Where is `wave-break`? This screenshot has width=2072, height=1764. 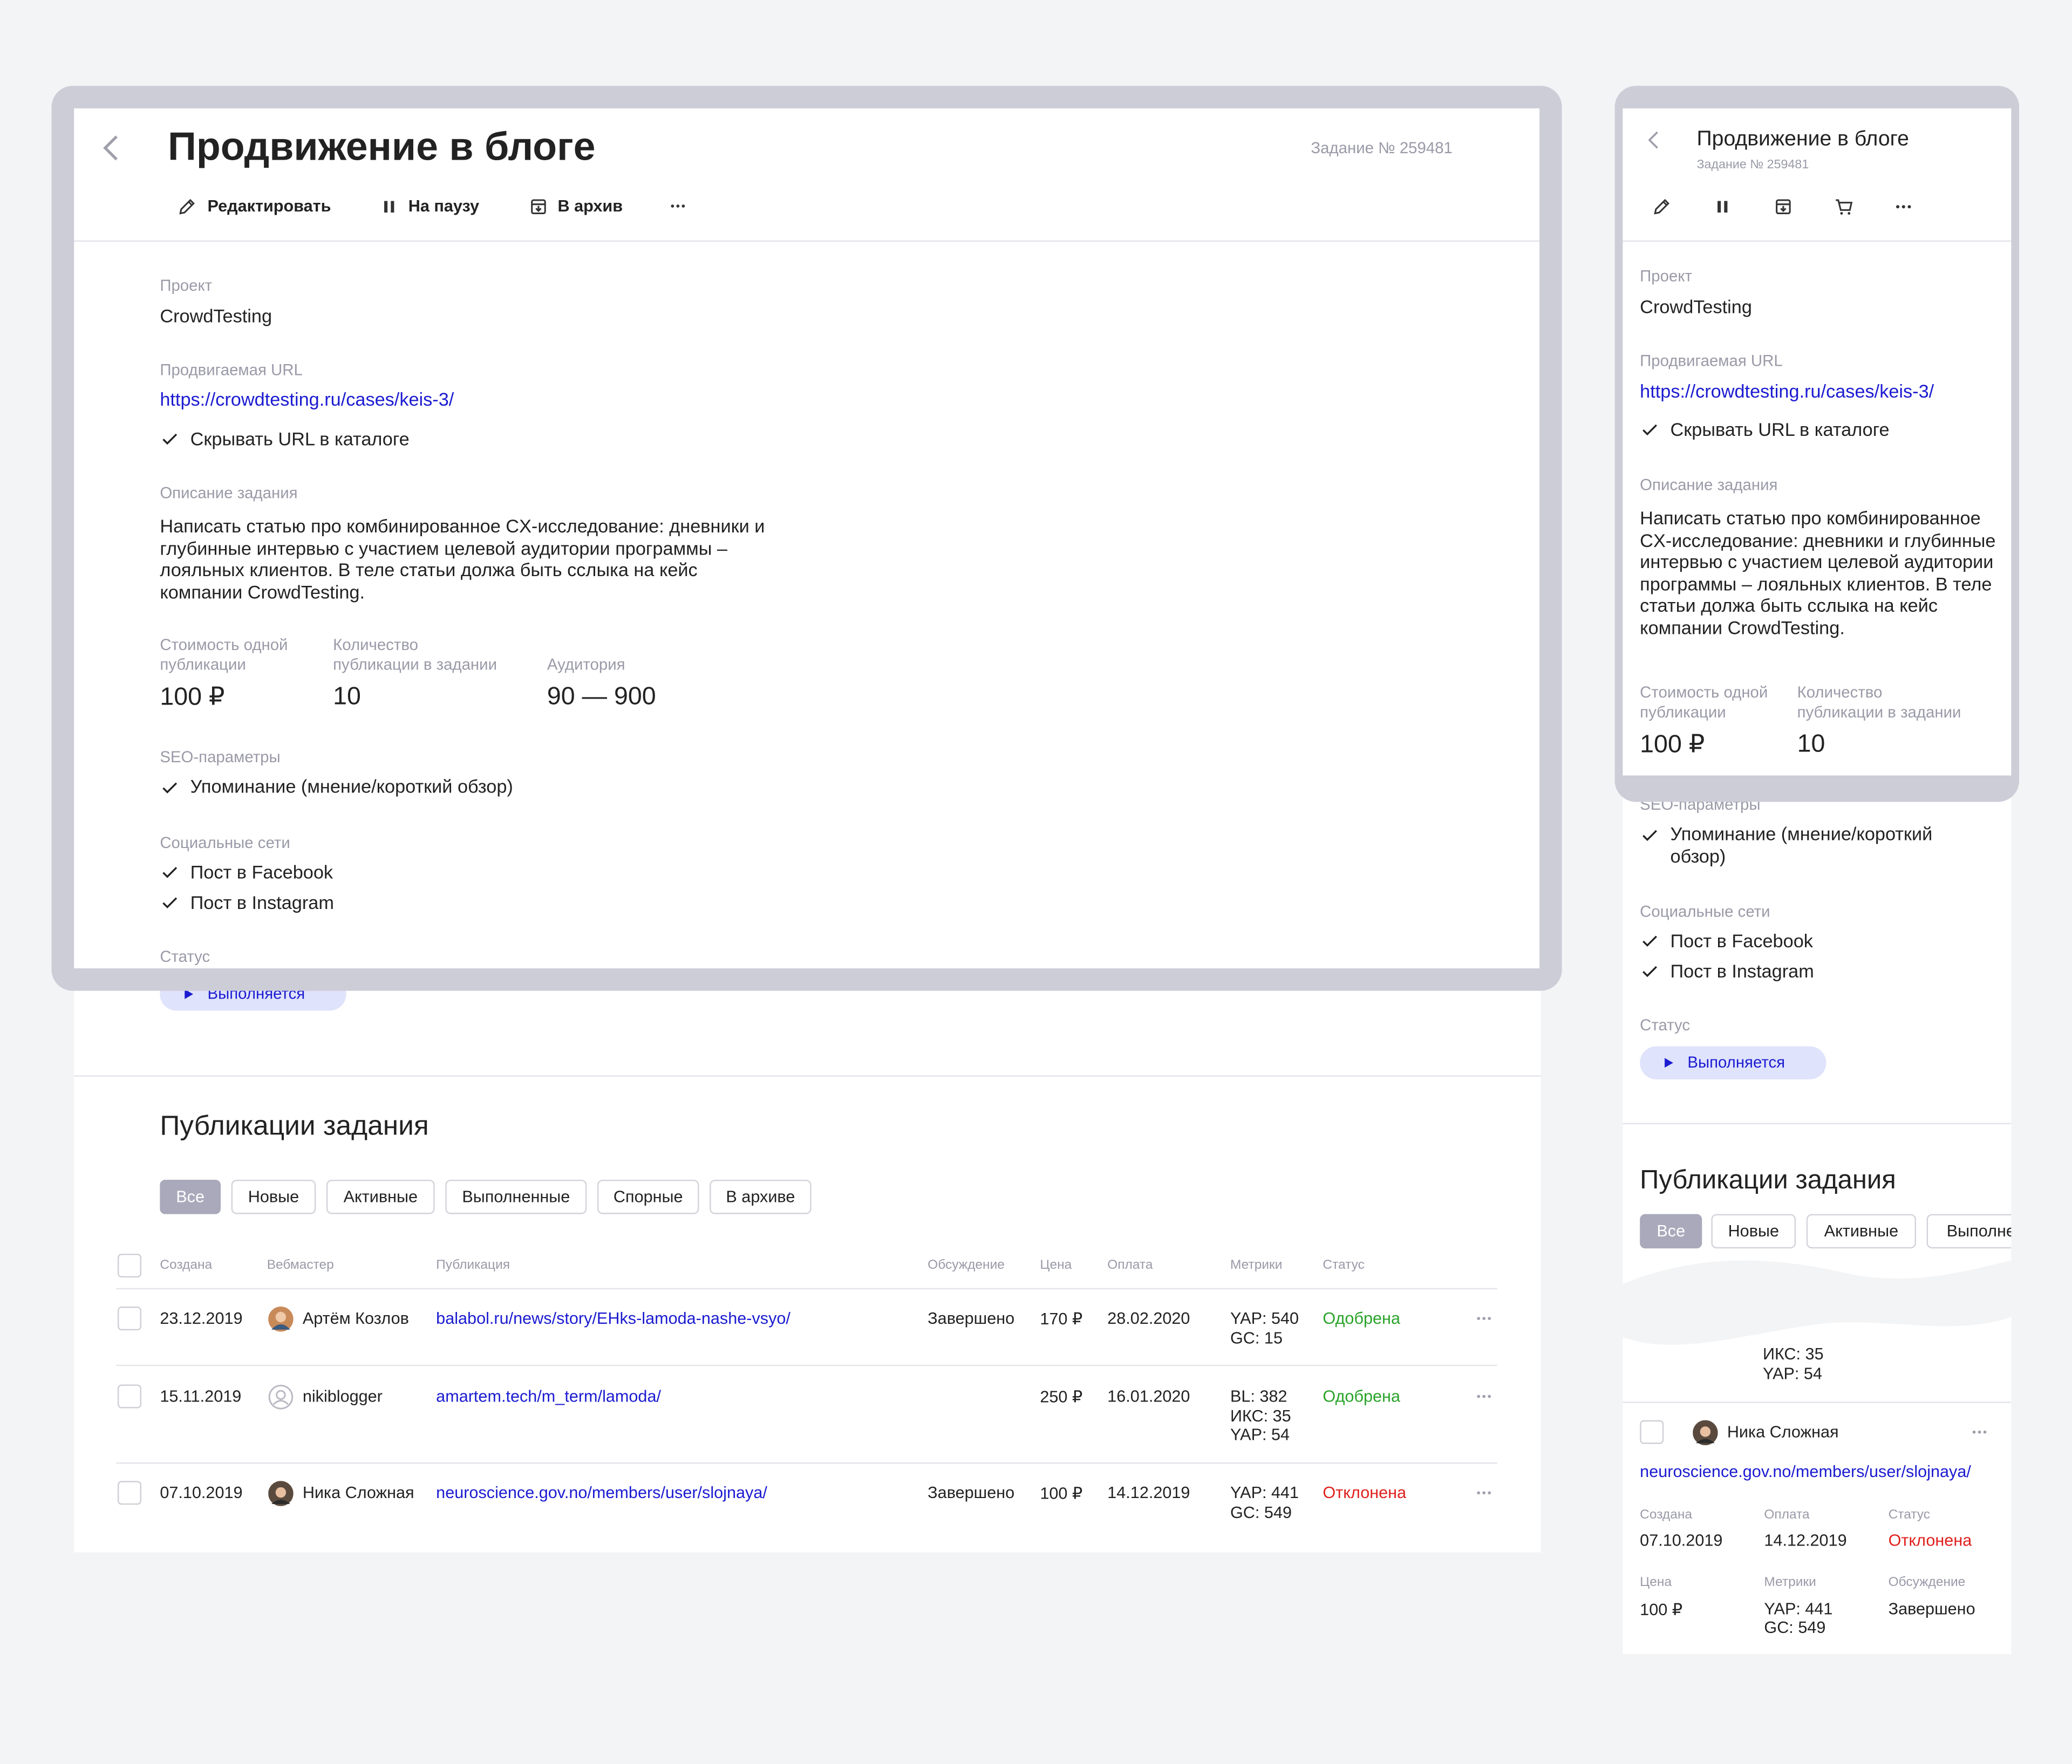 wave-break is located at coordinates (1817, 1302).